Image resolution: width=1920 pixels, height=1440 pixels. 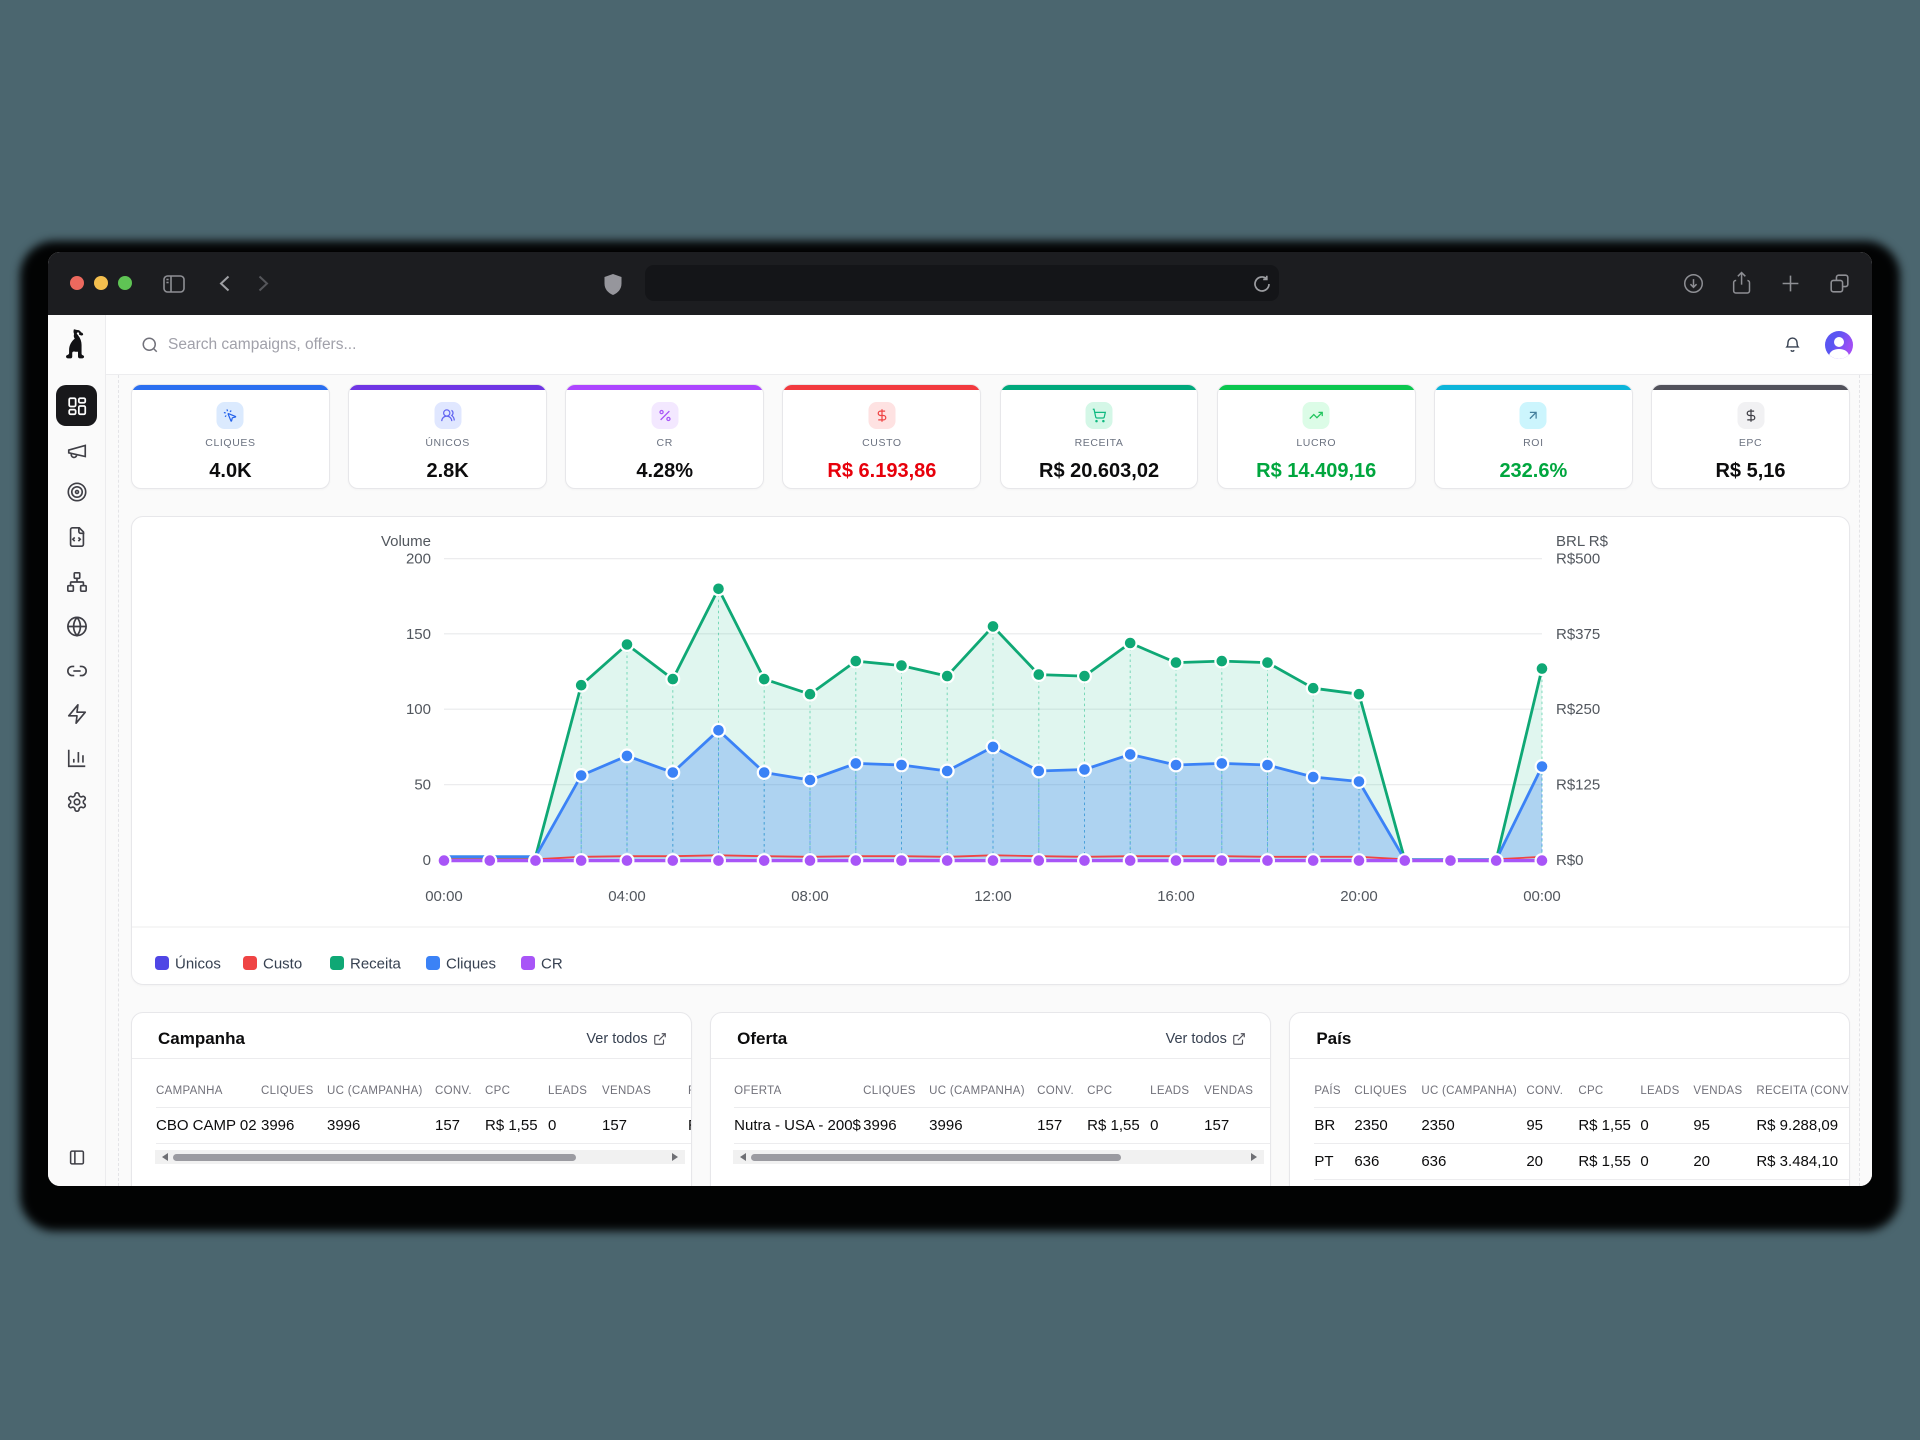 What do you see at coordinates (993, 896) in the screenshot?
I see `svg-text: 12:00` at bounding box center [993, 896].